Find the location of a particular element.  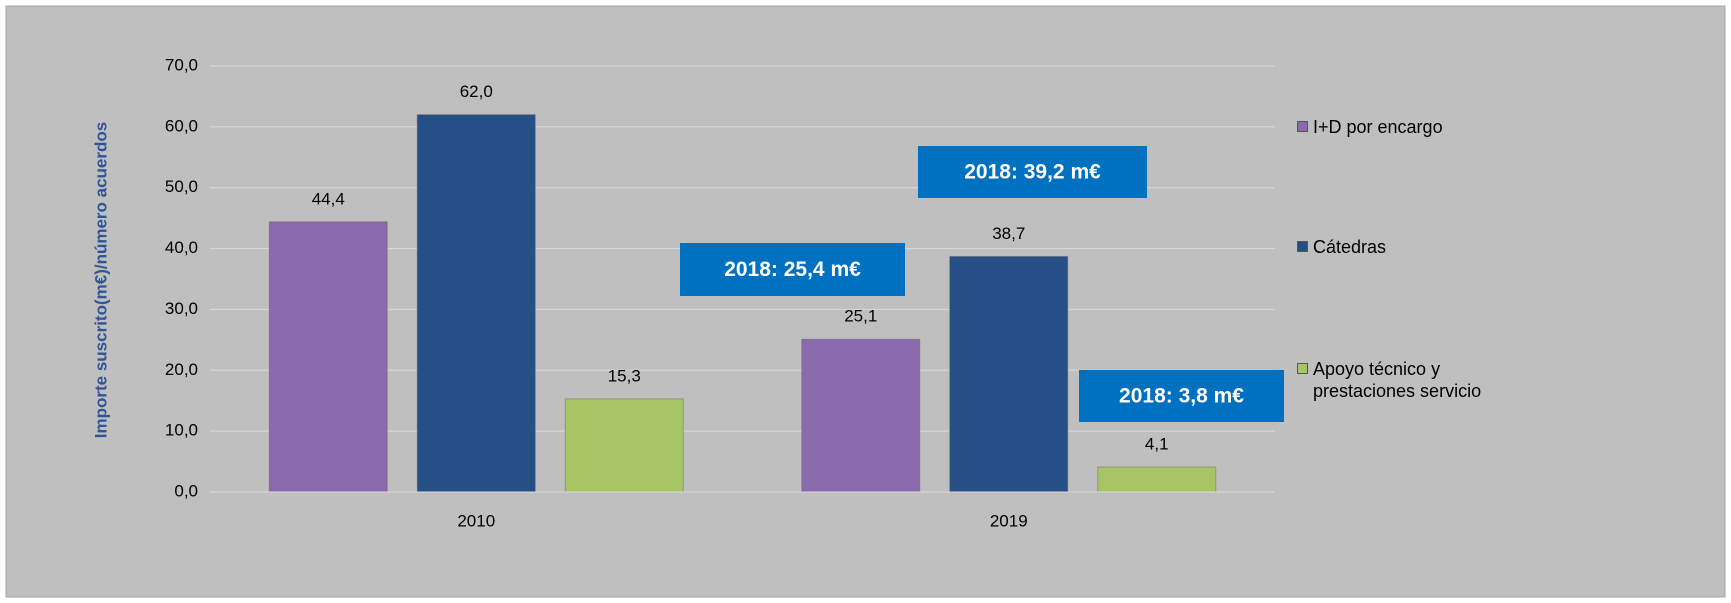

data-label: 44,4 is located at coordinates (328, 198).